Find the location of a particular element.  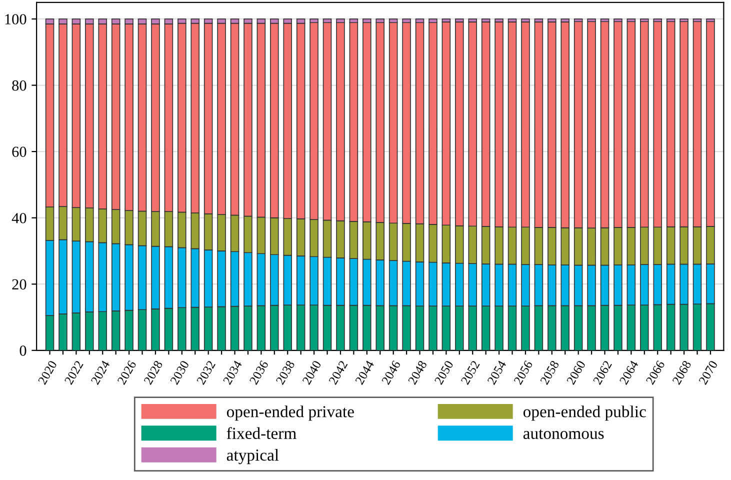

legend-label: open-ended public is located at coordinates (584, 413).